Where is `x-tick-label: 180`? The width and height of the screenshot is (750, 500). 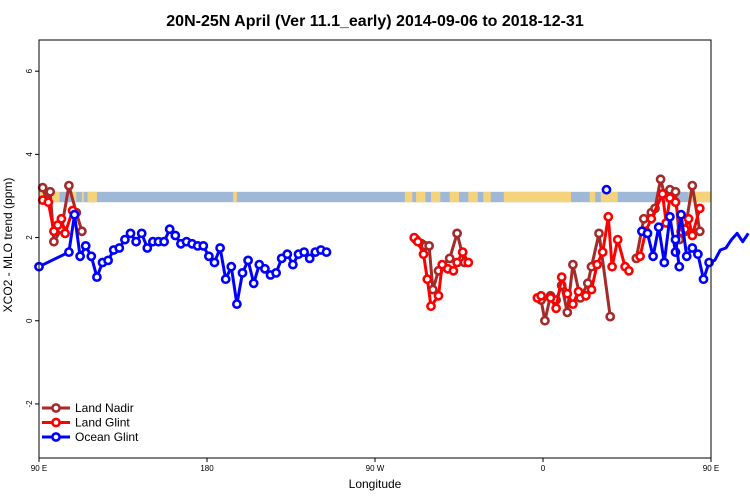 x-tick-label: 180 is located at coordinates (207, 468).